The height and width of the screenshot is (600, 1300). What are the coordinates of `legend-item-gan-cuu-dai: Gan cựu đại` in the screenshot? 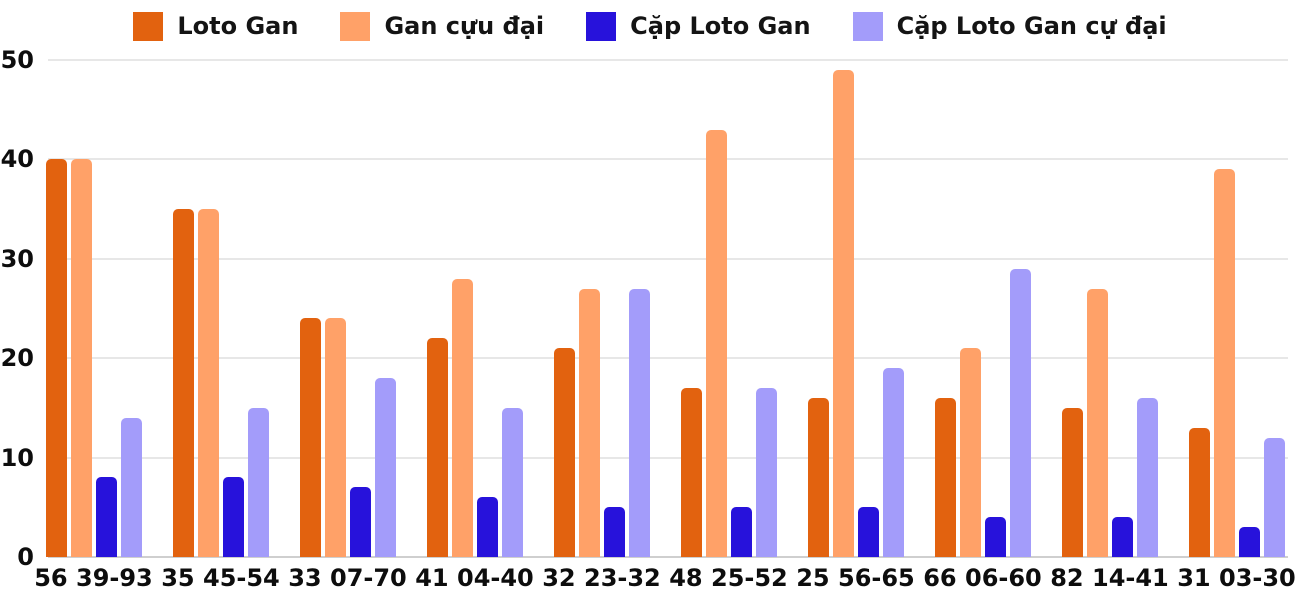 It's located at (442, 26).